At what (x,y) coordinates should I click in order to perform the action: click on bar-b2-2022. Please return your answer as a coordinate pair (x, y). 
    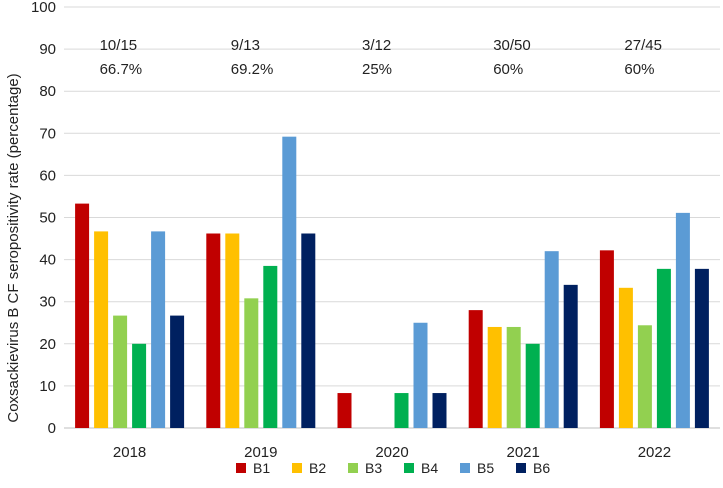
    Looking at the image, I should click on (625, 357).